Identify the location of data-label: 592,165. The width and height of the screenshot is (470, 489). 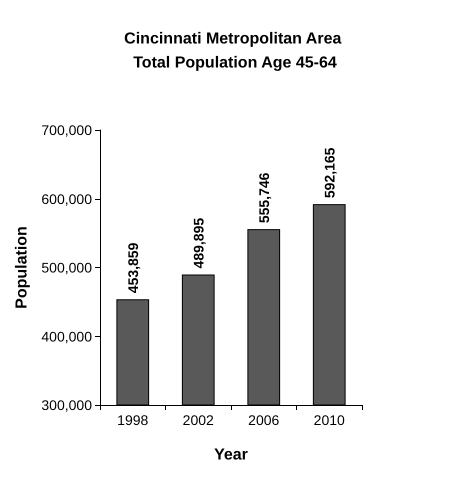
(329, 172).